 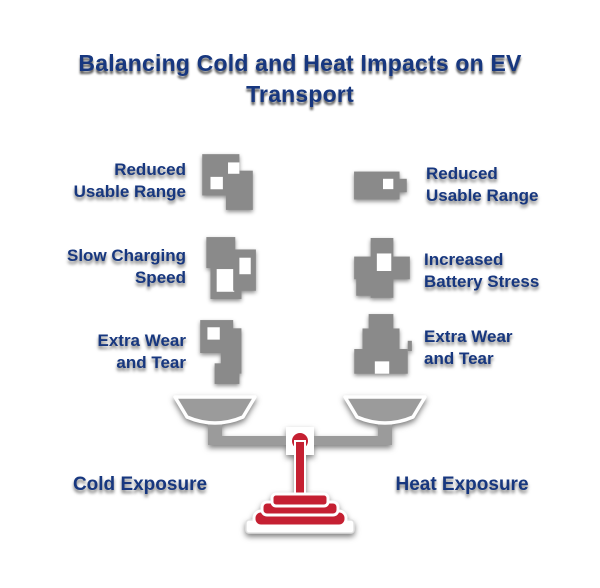 What do you see at coordinates (382, 268) in the screenshot?
I see `battery-stress-icon` at bounding box center [382, 268].